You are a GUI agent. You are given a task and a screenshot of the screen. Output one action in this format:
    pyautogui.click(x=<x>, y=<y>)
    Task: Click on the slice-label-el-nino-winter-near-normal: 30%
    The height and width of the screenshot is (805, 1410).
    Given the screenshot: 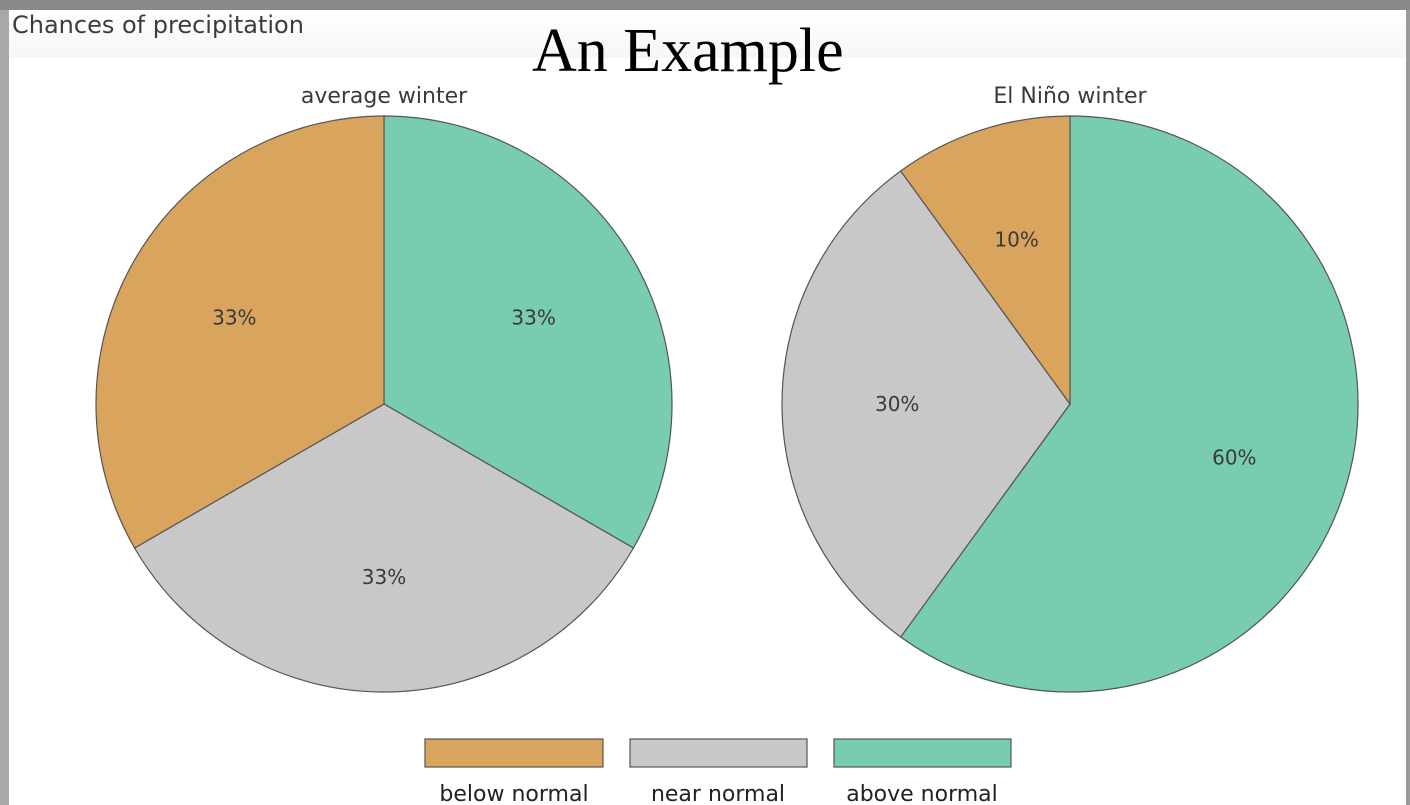 What is the action you would take?
    pyautogui.click(x=897, y=404)
    